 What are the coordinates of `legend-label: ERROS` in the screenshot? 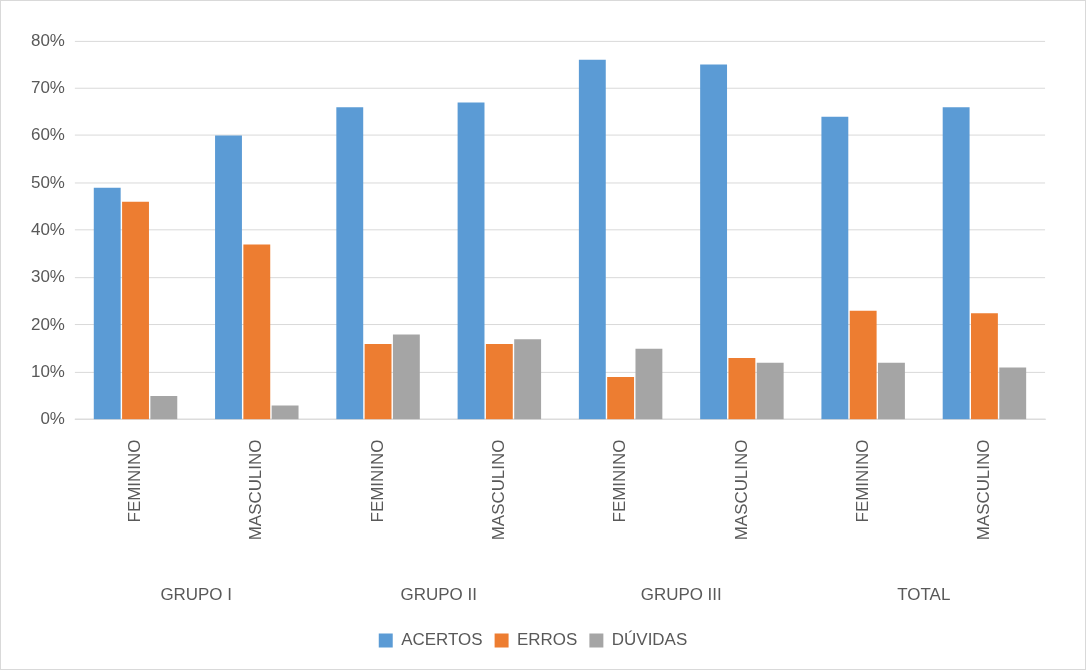 It's located at (547, 640).